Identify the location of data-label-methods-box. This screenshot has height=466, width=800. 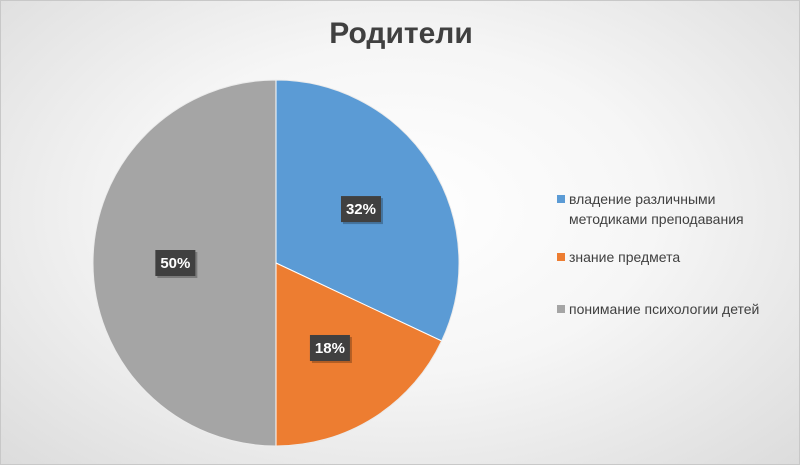
(360, 209).